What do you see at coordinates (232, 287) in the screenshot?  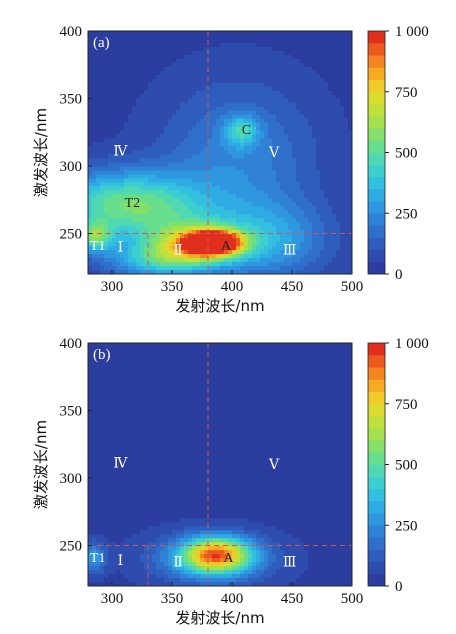 I see `x-tick-label: 400` at bounding box center [232, 287].